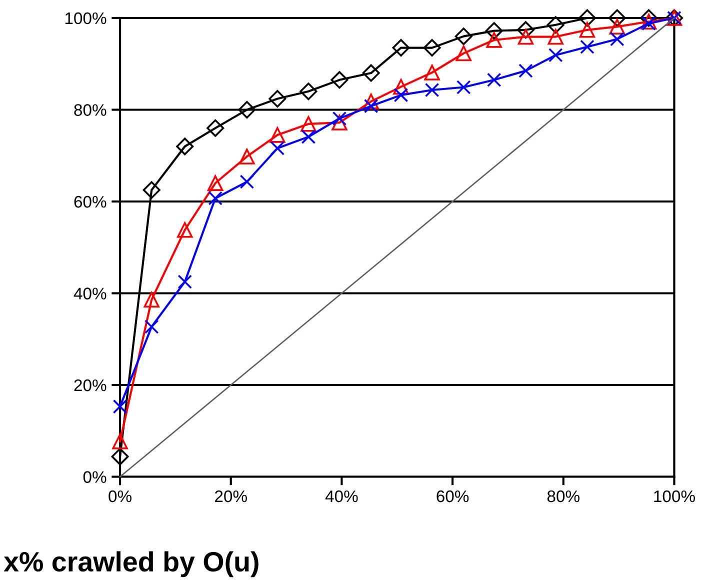  What do you see at coordinates (90, 110) in the screenshot?
I see `y-tick-label: 80%` at bounding box center [90, 110].